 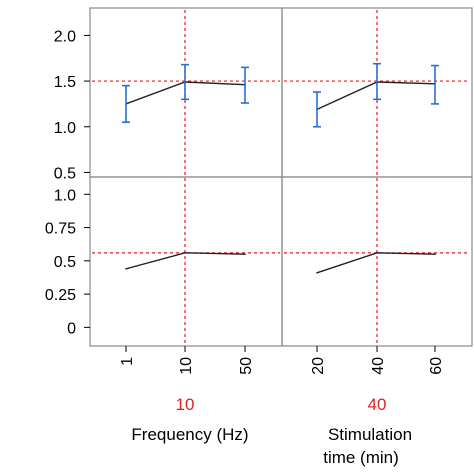 What do you see at coordinates (370, 434) in the screenshot?
I see `x-axis-label-stimulation-line1: Stimulation` at bounding box center [370, 434].